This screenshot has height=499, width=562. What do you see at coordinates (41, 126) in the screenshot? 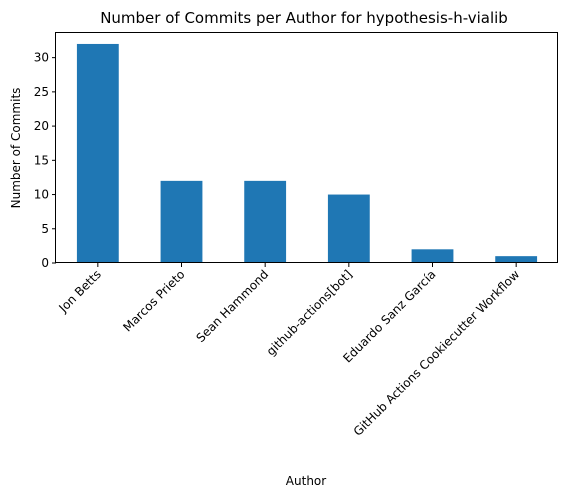
I see `y-tick-label-4: 20` at bounding box center [41, 126].